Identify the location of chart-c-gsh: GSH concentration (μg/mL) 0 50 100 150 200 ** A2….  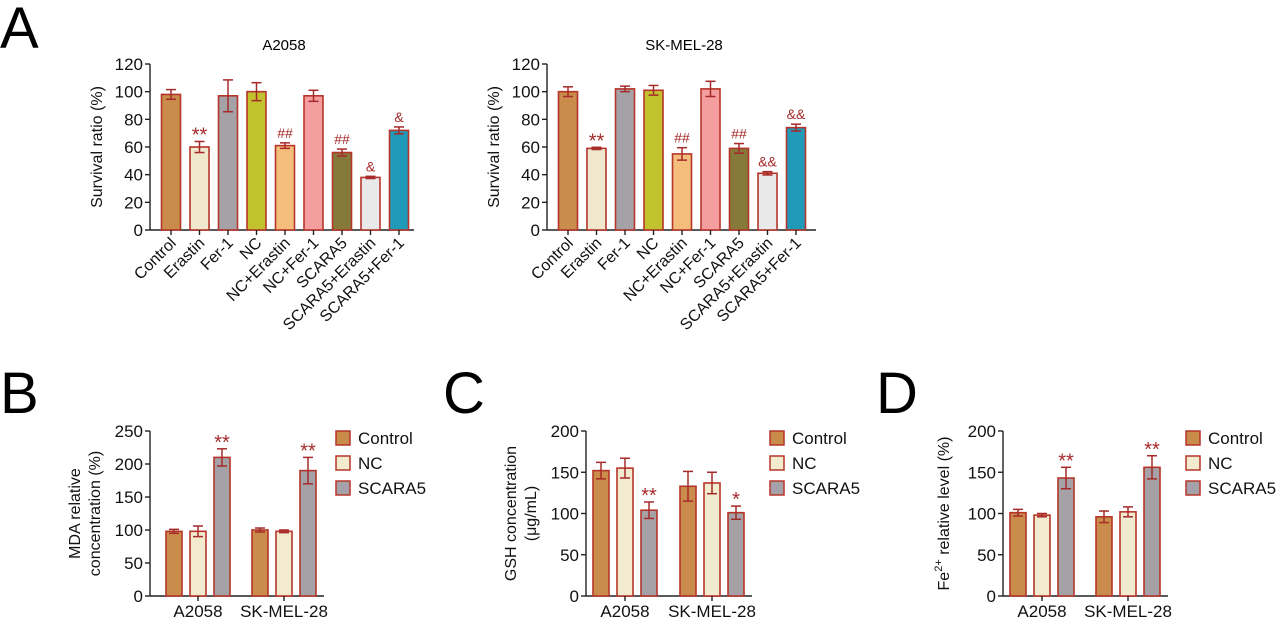
(681, 521).